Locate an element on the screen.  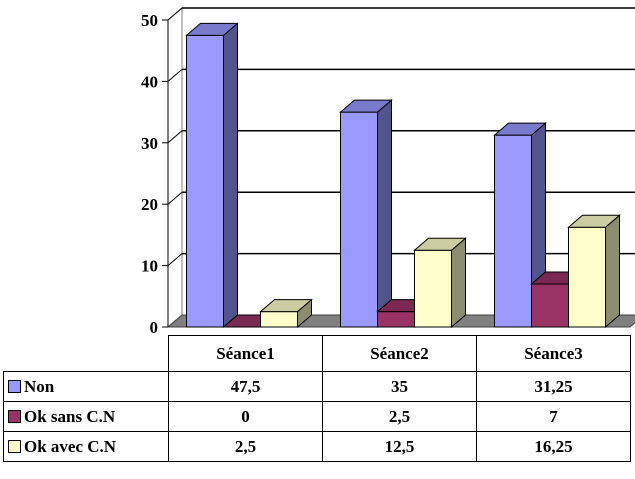
table-row: Ok sans C.N 0 2,5 7 is located at coordinates (317, 417).